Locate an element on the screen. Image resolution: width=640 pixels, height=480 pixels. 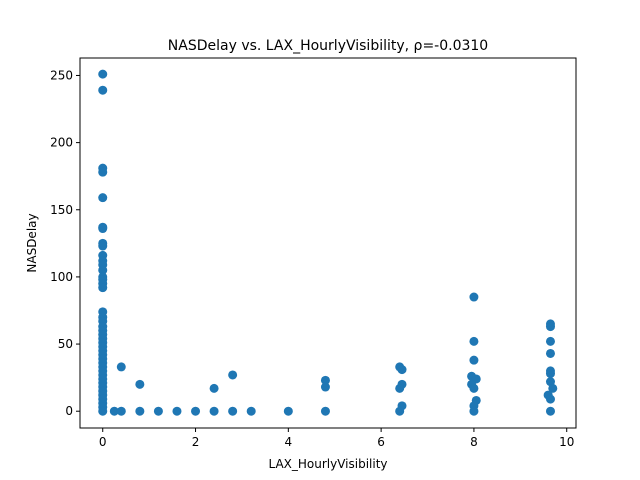
x-tick-label: 4 is located at coordinates (289, 442).